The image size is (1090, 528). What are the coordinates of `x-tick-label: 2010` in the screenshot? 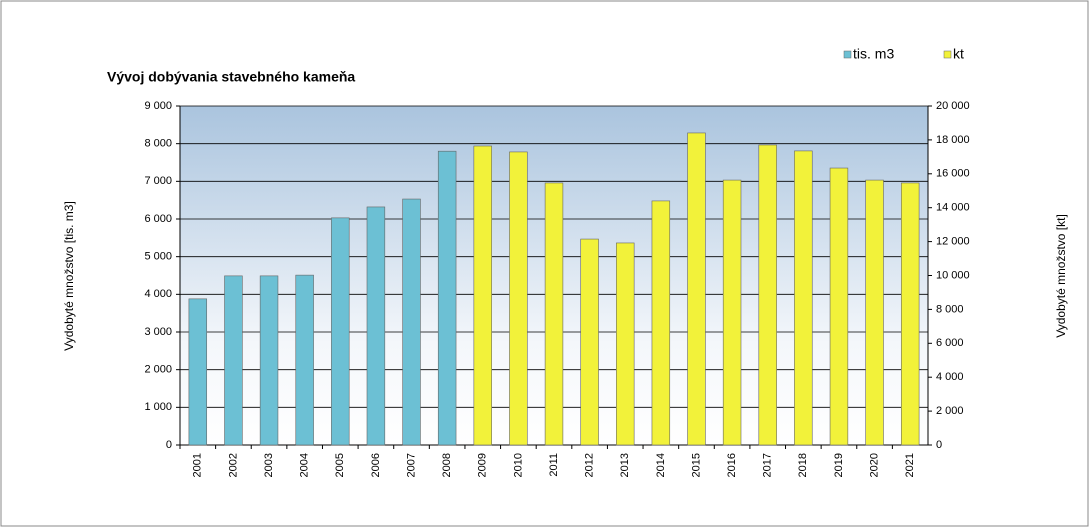 It's located at (518, 465).